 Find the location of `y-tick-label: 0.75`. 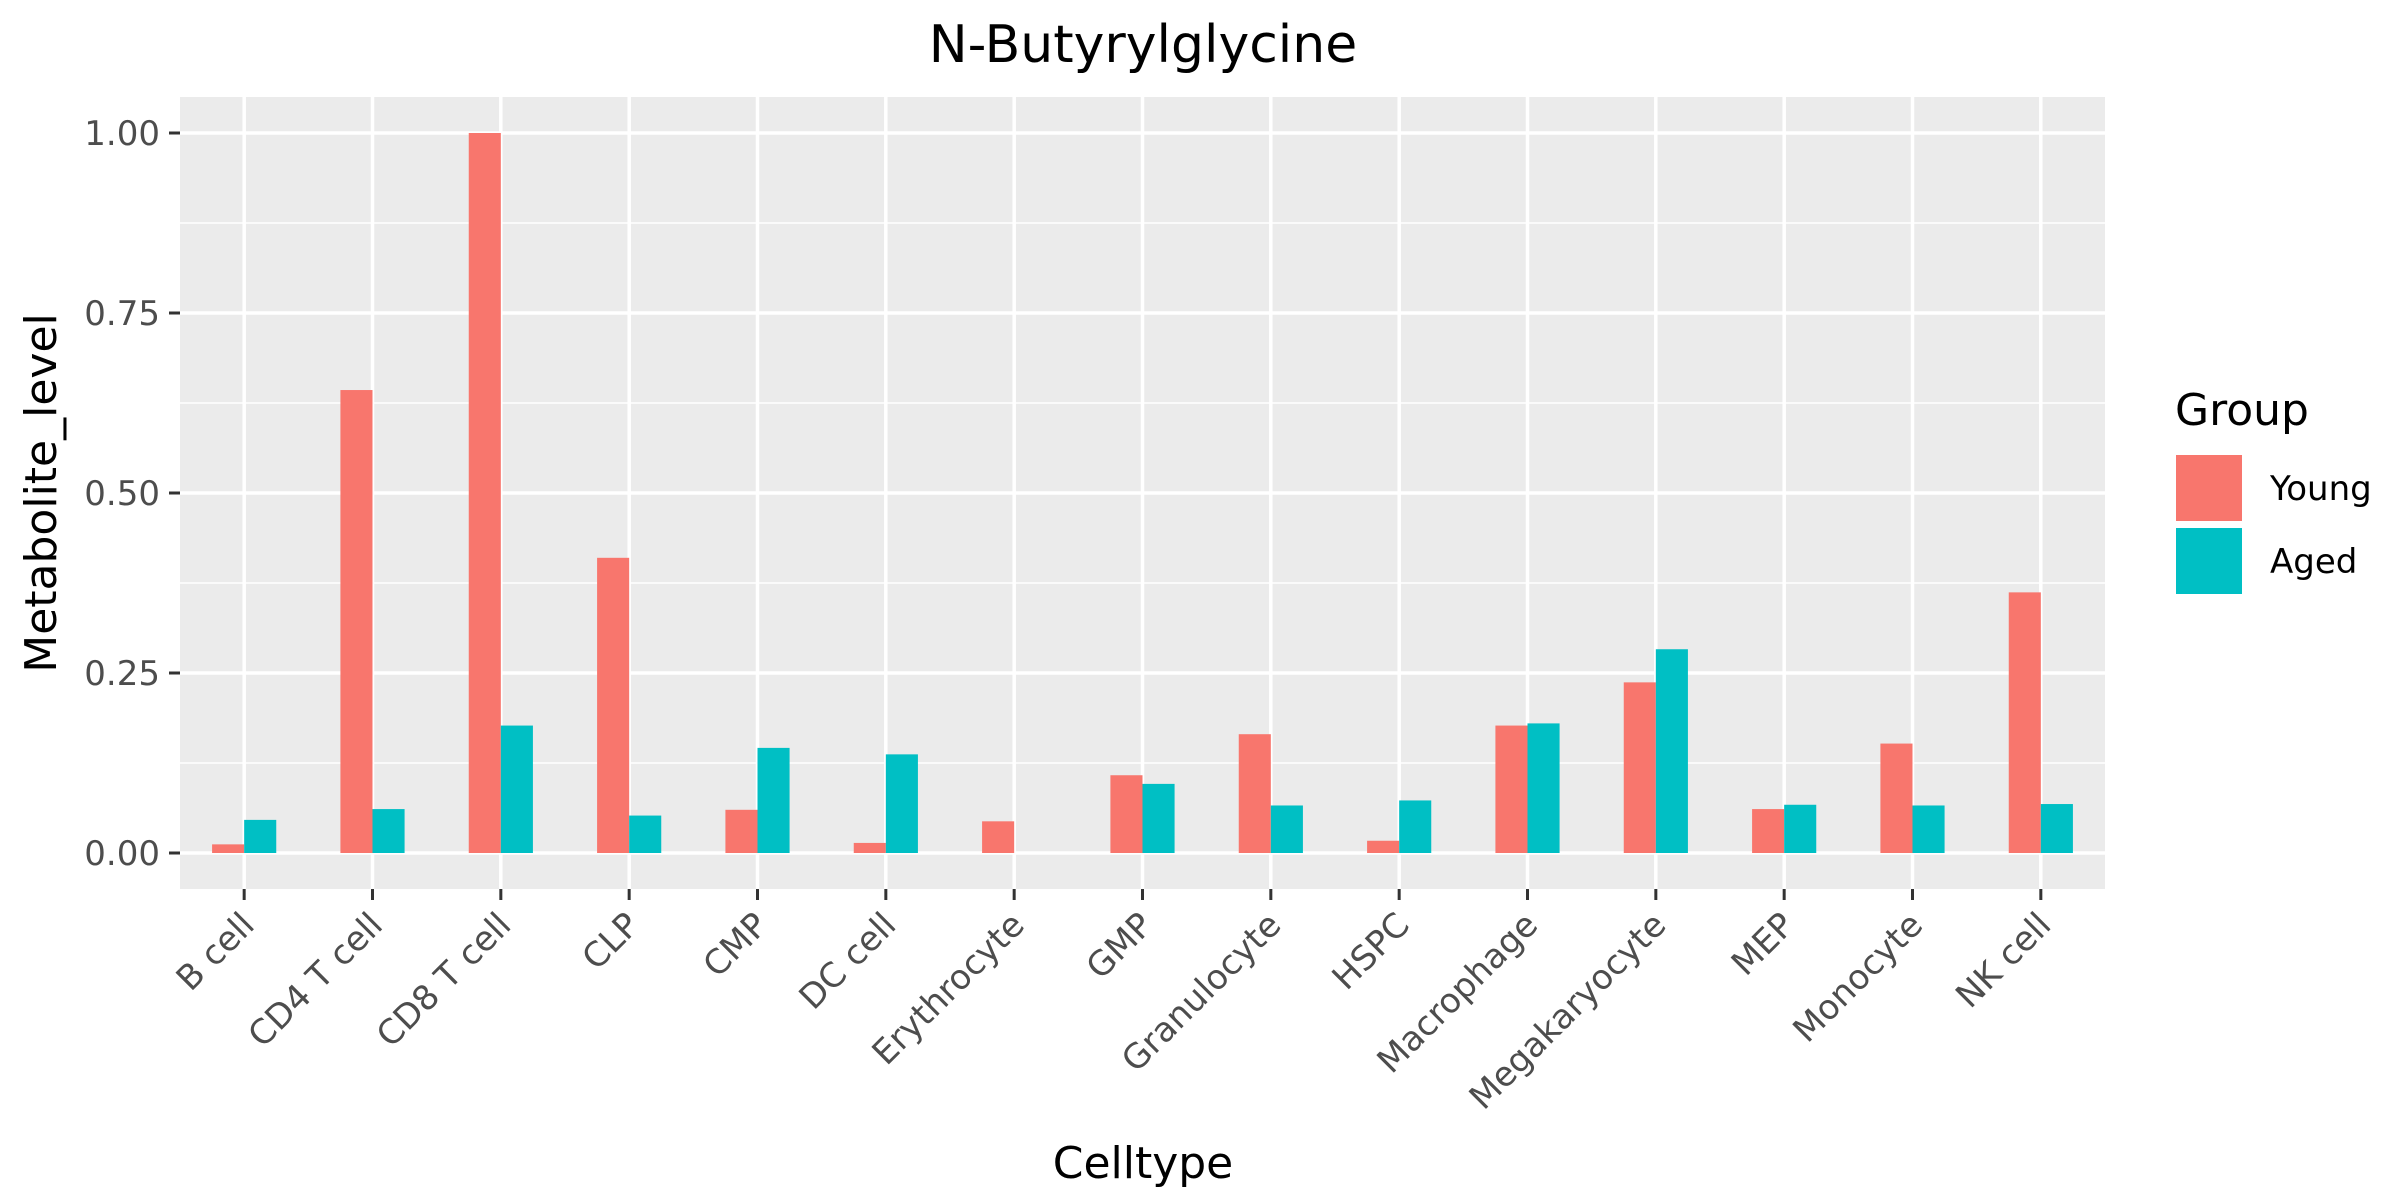

y-tick-label: 0.75 is located at coordinates (122, 314).